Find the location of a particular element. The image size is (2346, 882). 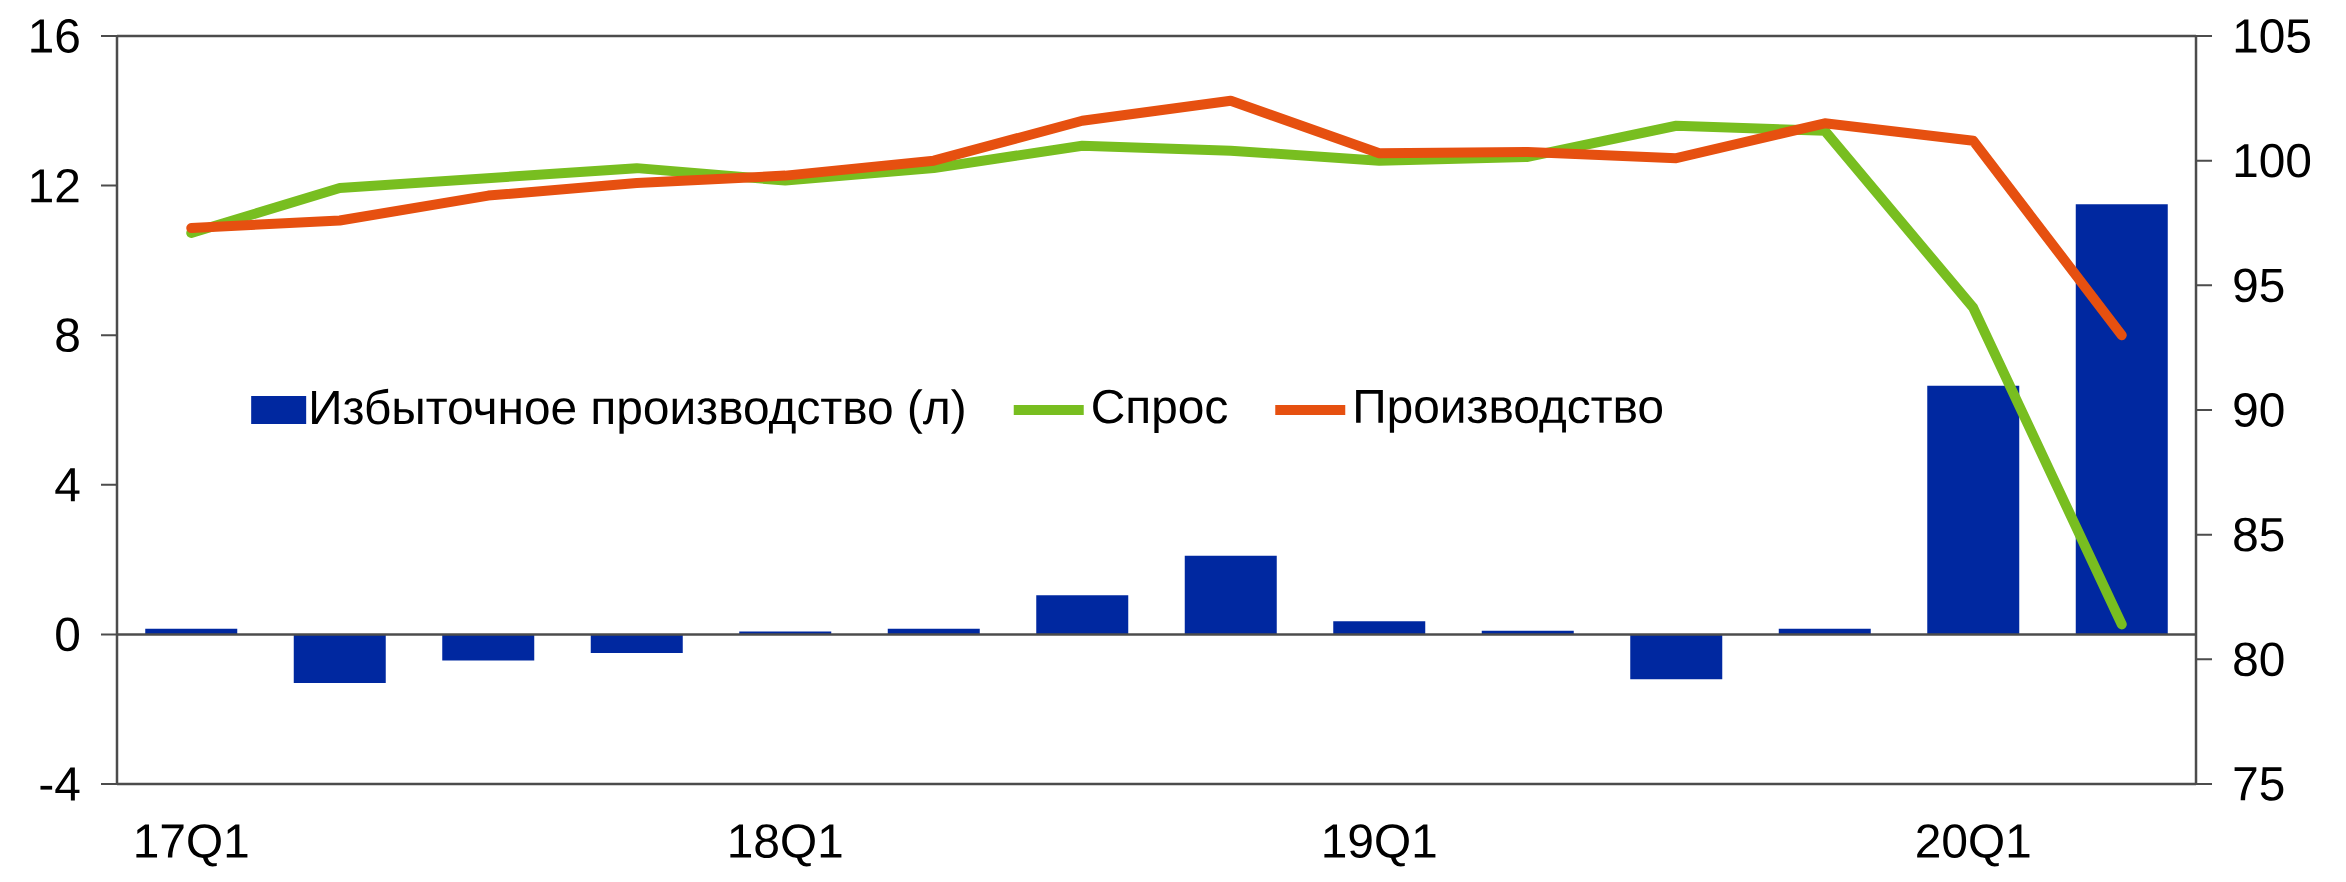

x-tick-label: 19Q1 is located at coordinates (1380, 845).